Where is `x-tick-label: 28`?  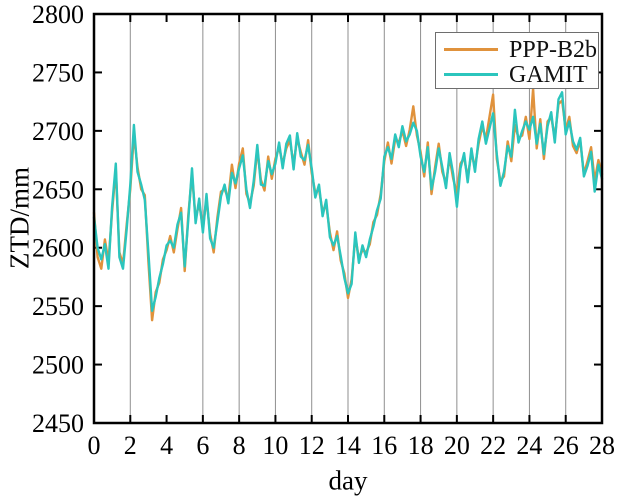 x-tick-label: 28 is located at coordinates (602, 445).